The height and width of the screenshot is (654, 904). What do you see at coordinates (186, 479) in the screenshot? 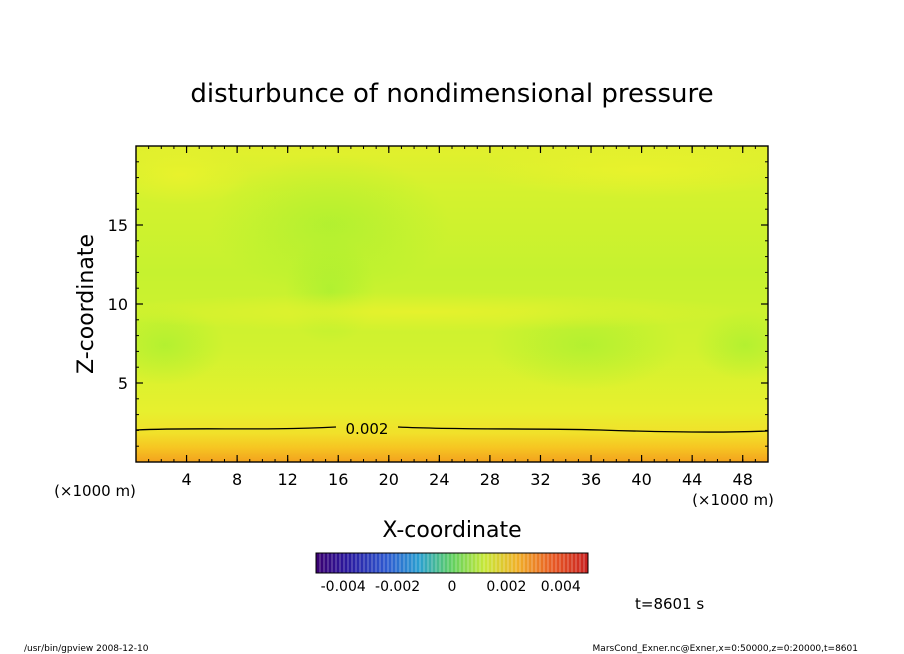
I see `x-tick-label: 4` at bounding box center [186, 479].